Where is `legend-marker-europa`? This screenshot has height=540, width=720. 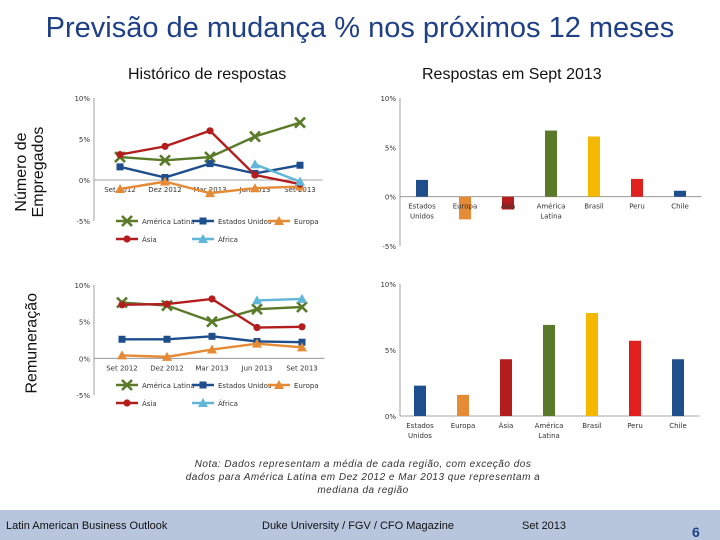
legend-marker-europa is located at coordinates (279, 220).